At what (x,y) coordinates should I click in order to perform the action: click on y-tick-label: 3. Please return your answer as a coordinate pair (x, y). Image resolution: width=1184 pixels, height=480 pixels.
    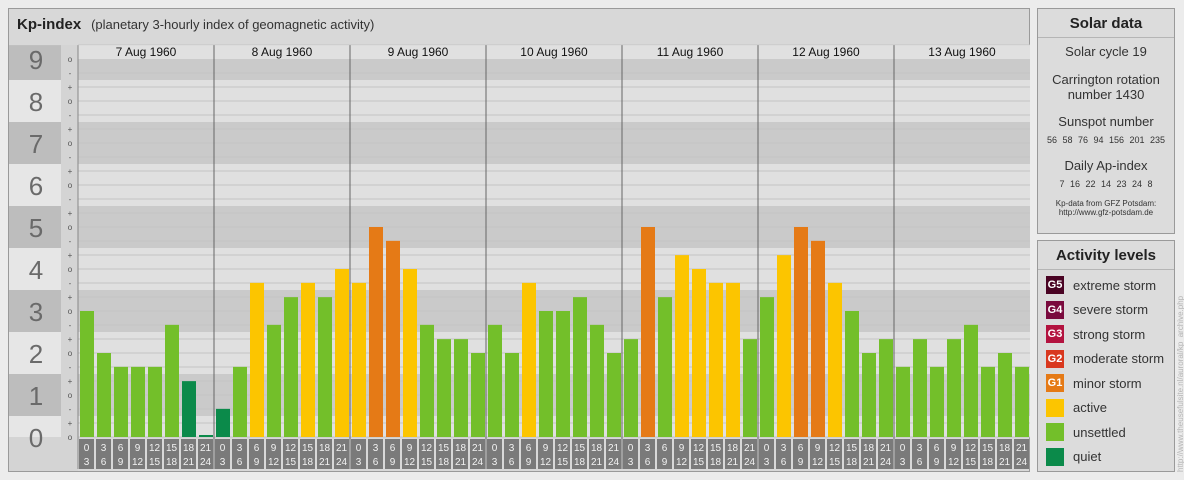
    Looking at the image, I should click on (36, 312).